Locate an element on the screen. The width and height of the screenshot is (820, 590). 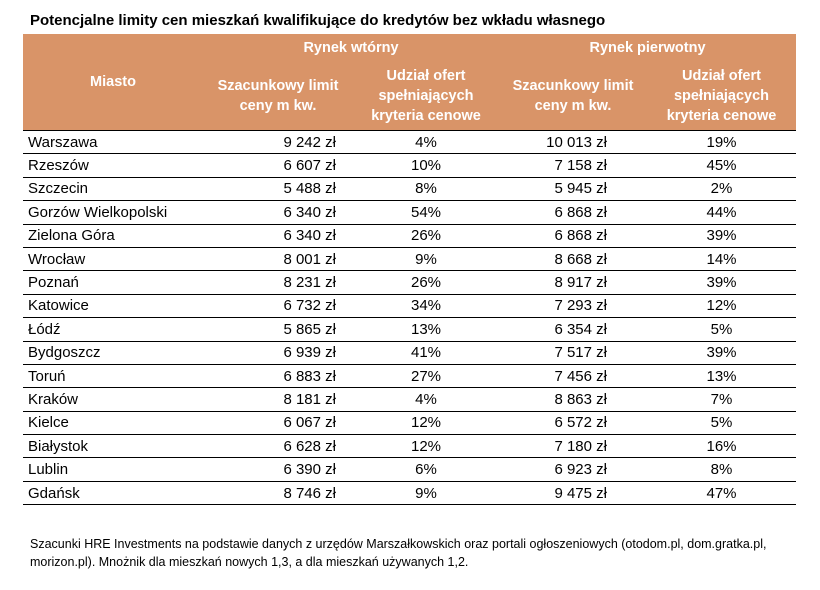
cell-primary-share: 47% is located at coordinates (721, 493).